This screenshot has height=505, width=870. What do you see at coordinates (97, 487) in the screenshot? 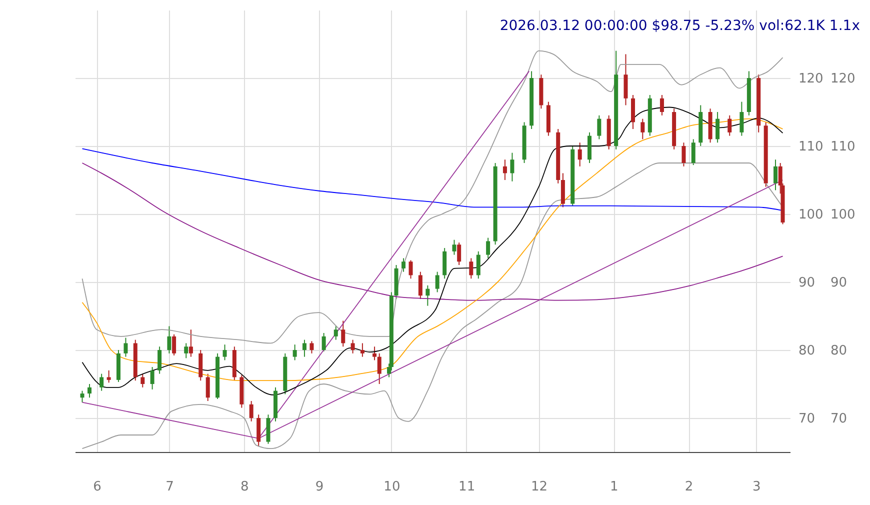
I see `x-tick-label: 6` at bounding box center [97, 487].